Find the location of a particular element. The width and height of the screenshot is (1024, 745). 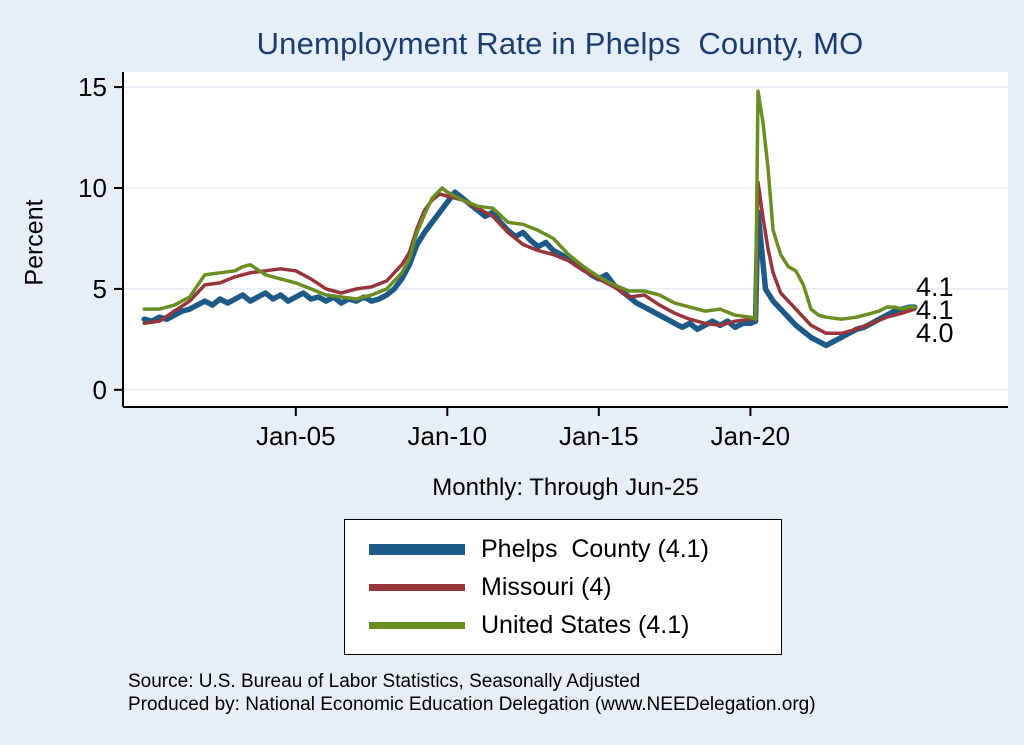

x-tick-label: Jan-15 is located at coordinates (599, 436).